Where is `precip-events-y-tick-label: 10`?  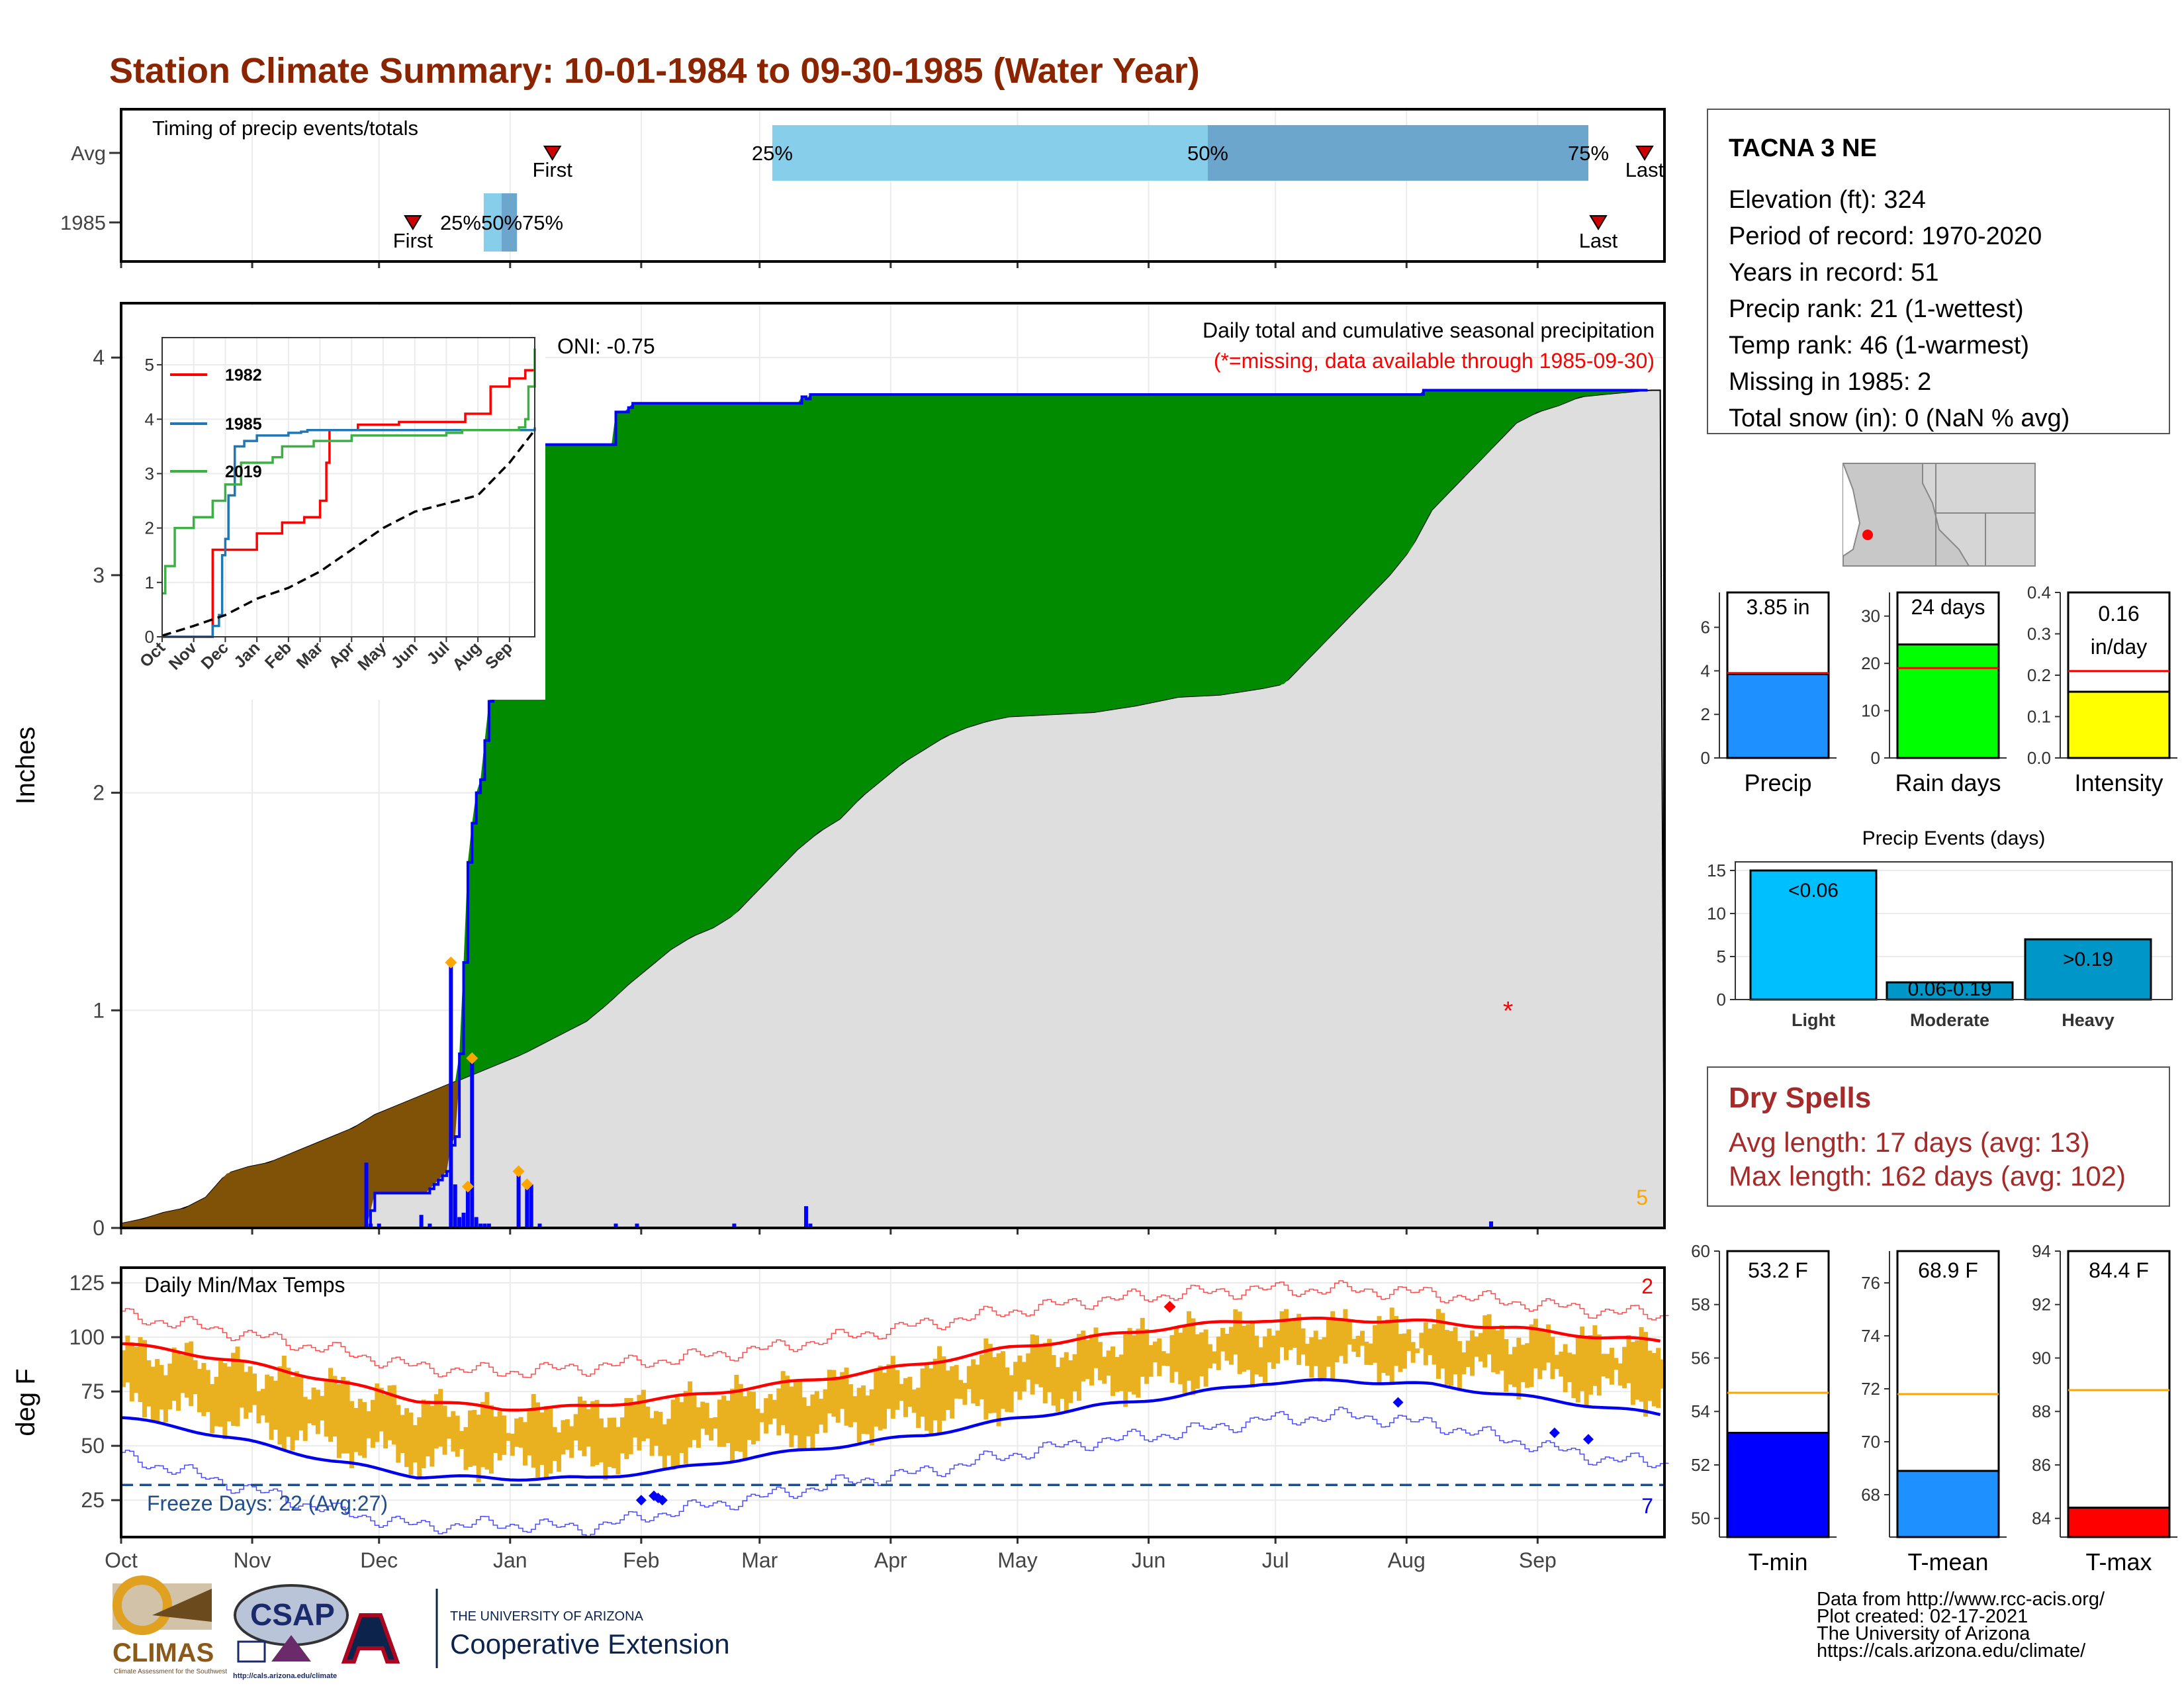
precip-events-y-tick-label: 10 is located at coordinates (1716, 913).